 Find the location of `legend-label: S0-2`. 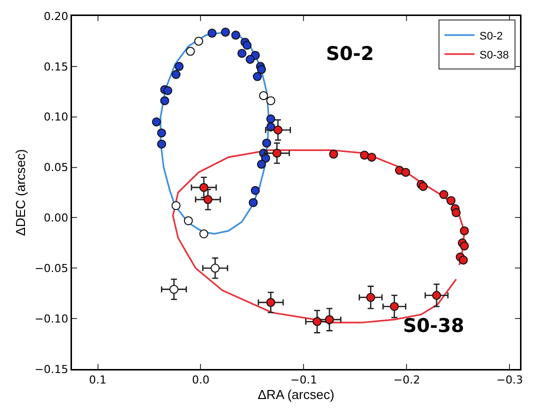

legend-label: S0-2 is located at coordinates (491, 36).